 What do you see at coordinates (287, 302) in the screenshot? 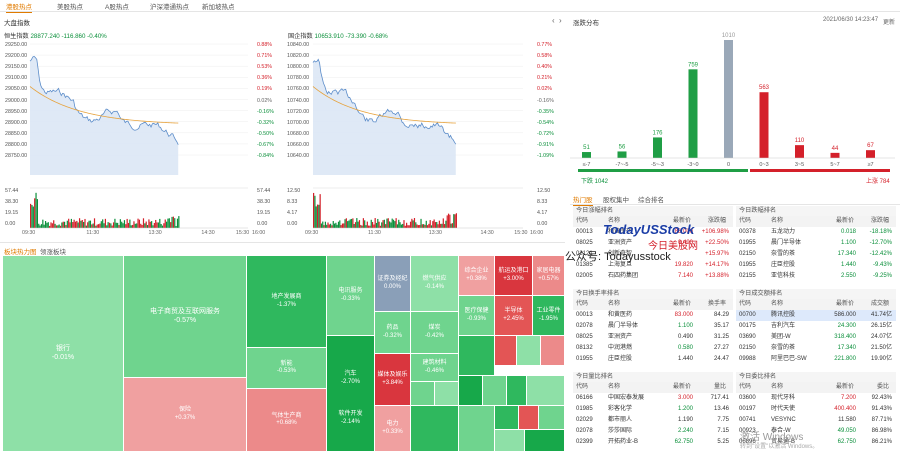
I see `heatmap-cell: 地产发展商 -1.37%` at bounding box center [287, 302].